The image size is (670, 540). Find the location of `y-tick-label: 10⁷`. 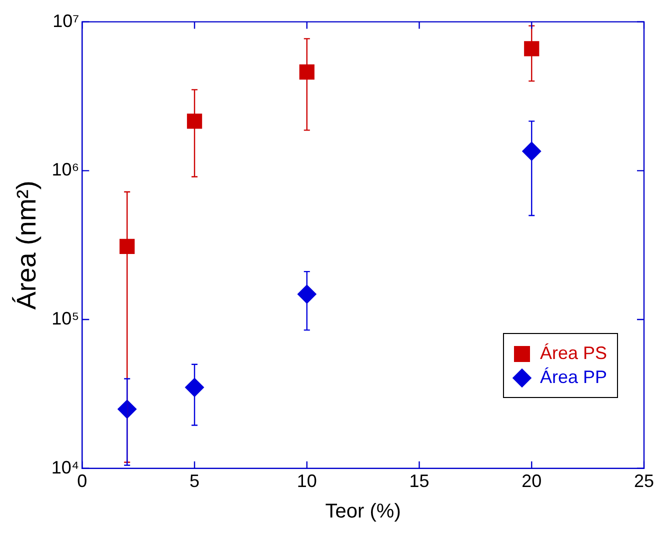

y-tick-label: 10⁷ is located at coordinates (66, 20).